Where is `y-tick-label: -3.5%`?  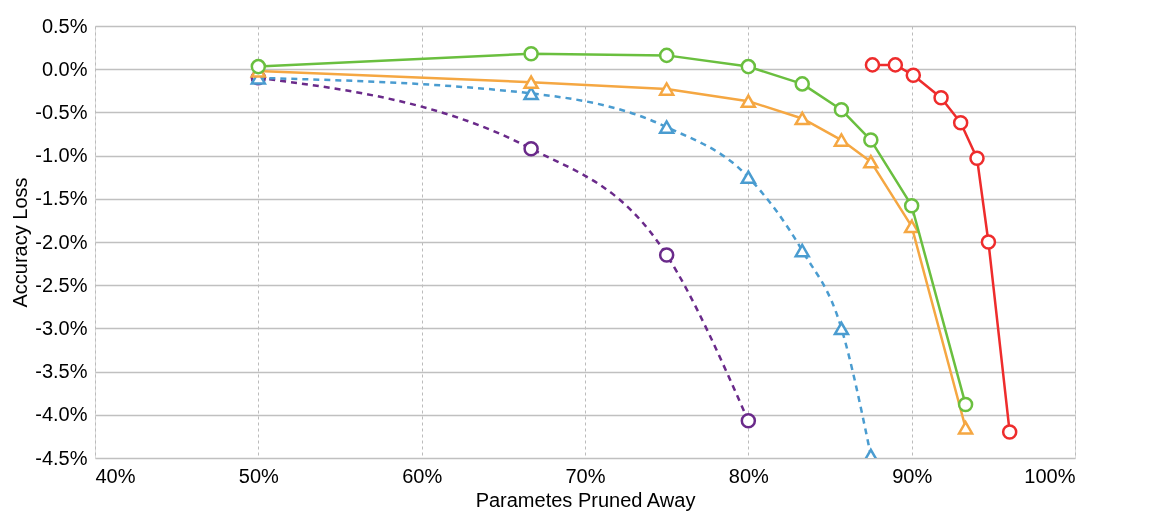 y-tick-label: -3.5% is located at coordinates (61, 371).